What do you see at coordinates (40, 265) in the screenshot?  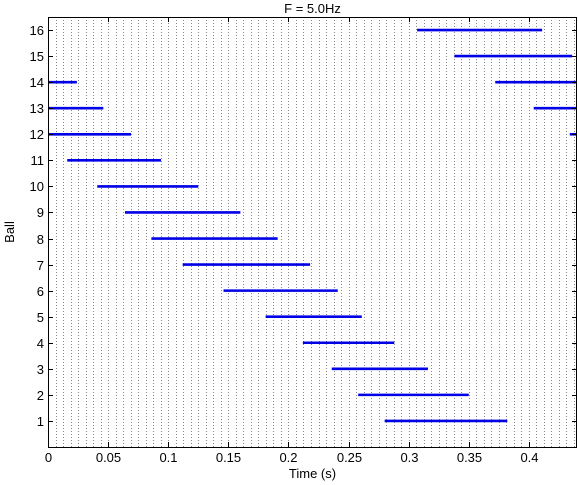 I see `y-tick-label-6: 7` at bounding box center [40, 265].